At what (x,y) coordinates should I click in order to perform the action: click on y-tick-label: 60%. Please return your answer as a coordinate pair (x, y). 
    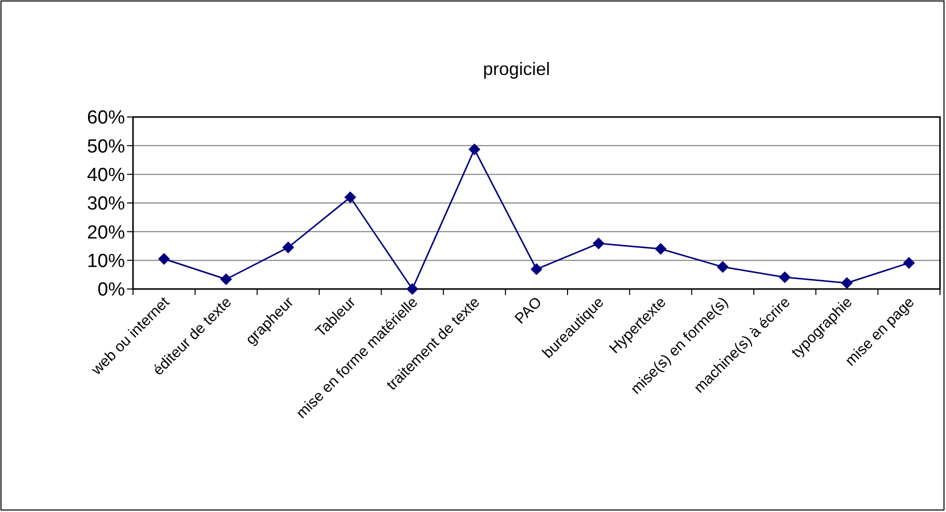
    Looking at the image, I should click on (106, 118).